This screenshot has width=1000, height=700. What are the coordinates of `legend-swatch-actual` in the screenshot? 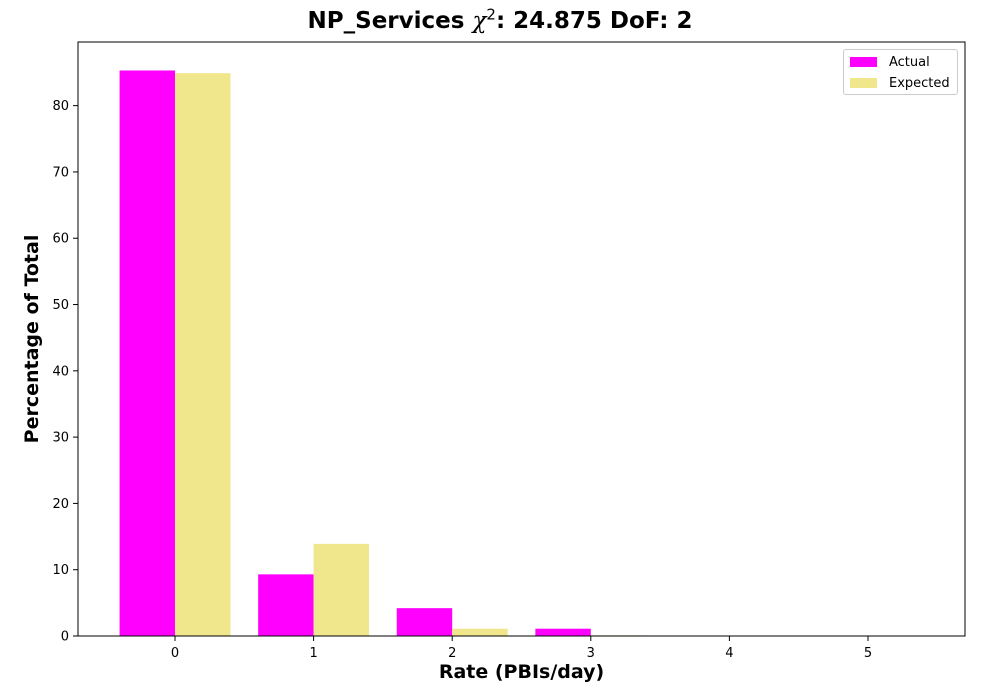 It's located at (863, 62).